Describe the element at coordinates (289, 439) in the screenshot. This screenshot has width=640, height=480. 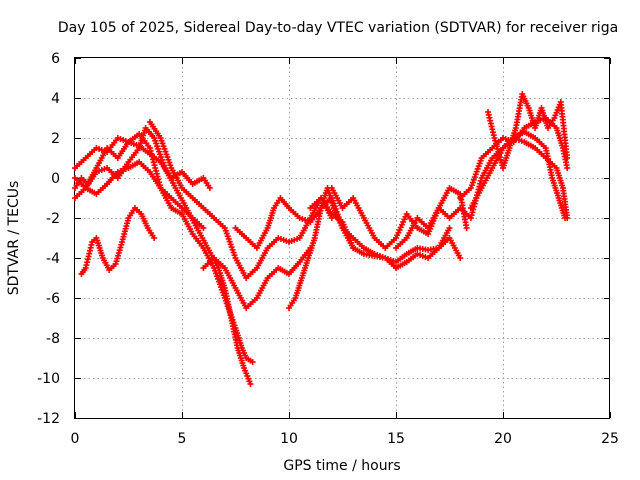
I see `x-tick-label: 10` at that location.